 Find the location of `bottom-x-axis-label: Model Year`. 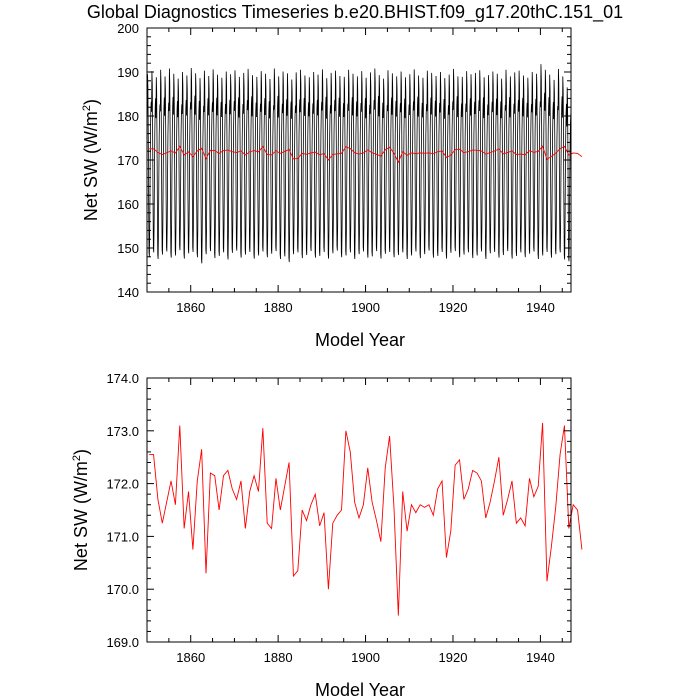

bottom-x-axis-label: Model Year is located at coordinates (360, 690).